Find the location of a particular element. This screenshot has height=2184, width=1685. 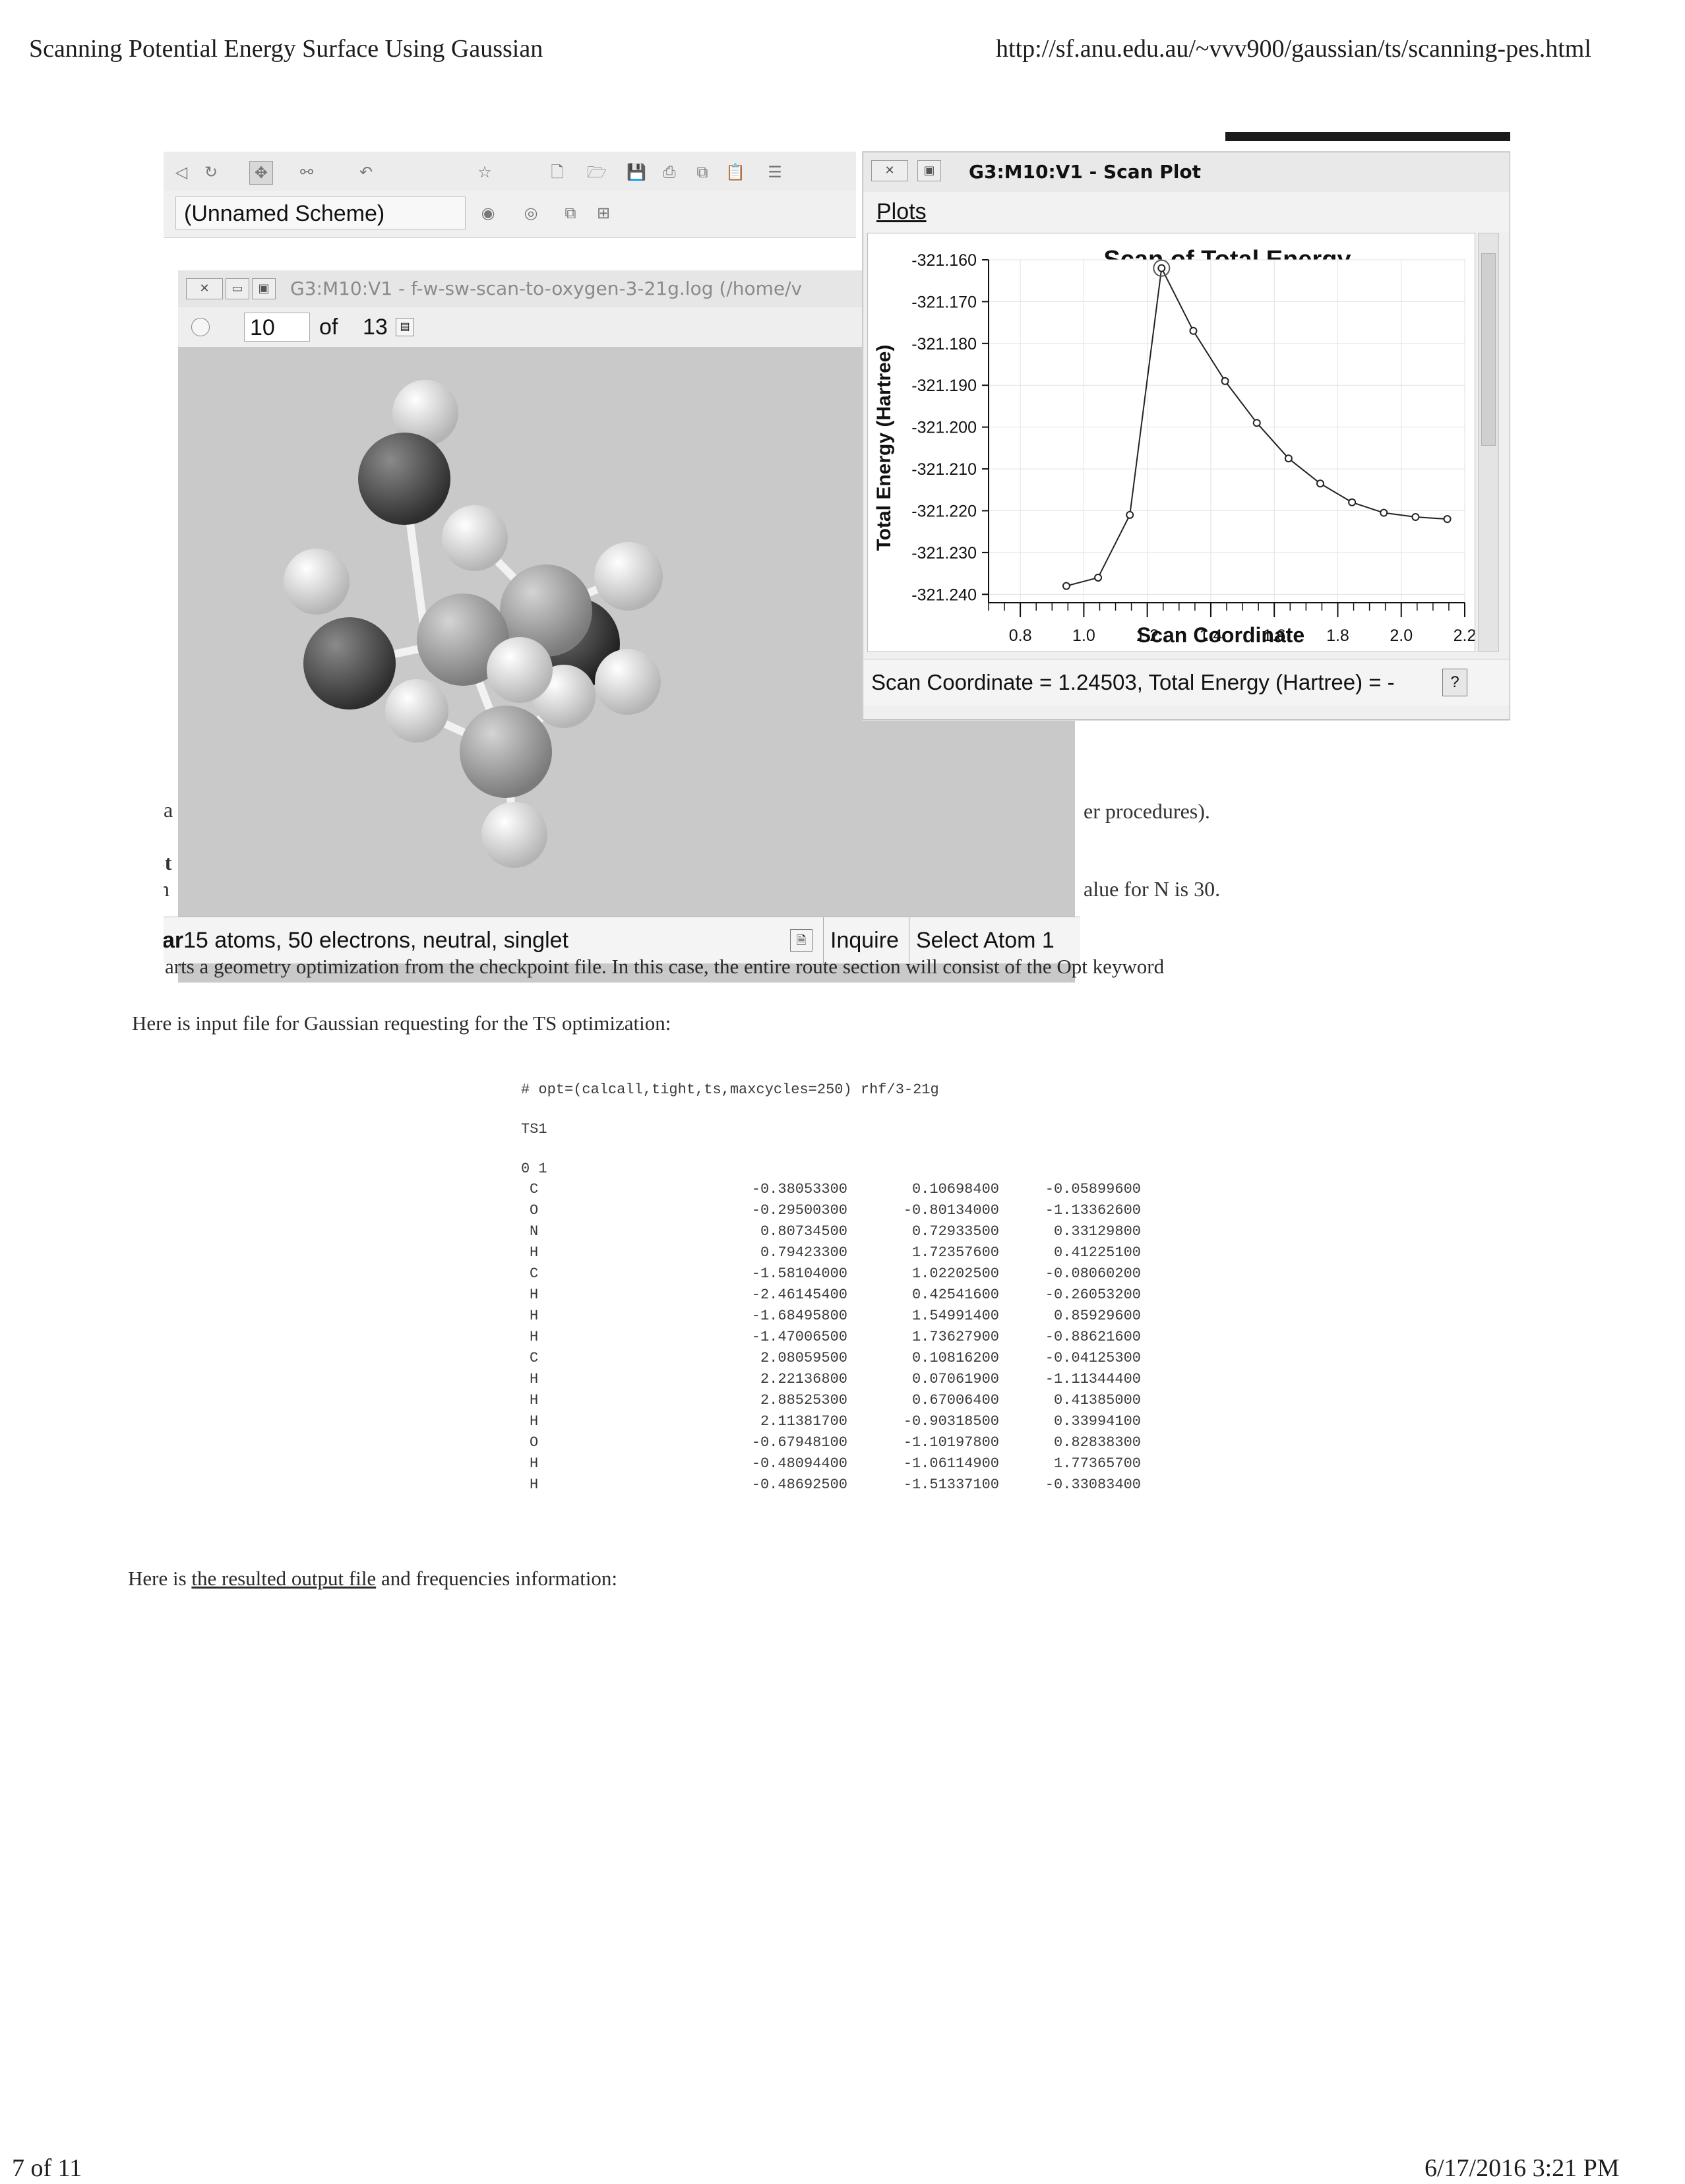

output-file-link: the resulted output file is located at coordinates (284, 1578).